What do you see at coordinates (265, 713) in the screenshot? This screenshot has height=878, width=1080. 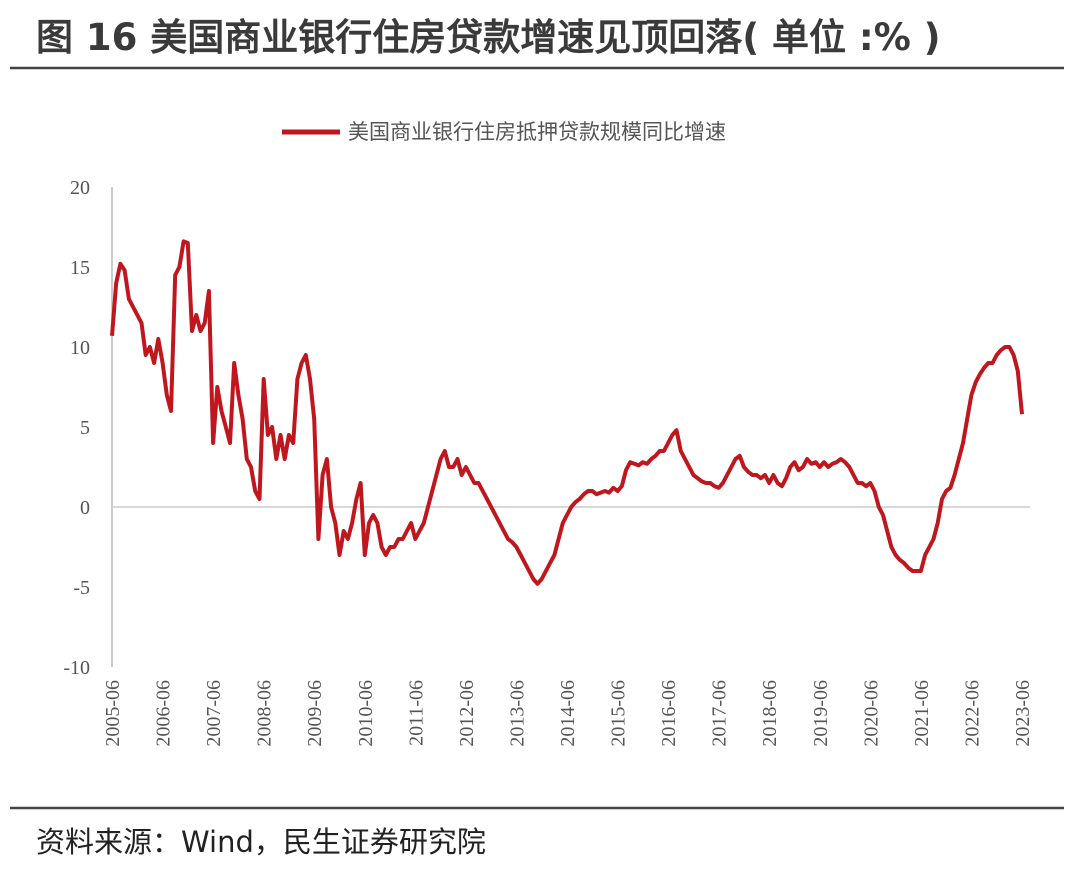 I see `x-tick-label: 2008-06` at bounding box center [265, 713].